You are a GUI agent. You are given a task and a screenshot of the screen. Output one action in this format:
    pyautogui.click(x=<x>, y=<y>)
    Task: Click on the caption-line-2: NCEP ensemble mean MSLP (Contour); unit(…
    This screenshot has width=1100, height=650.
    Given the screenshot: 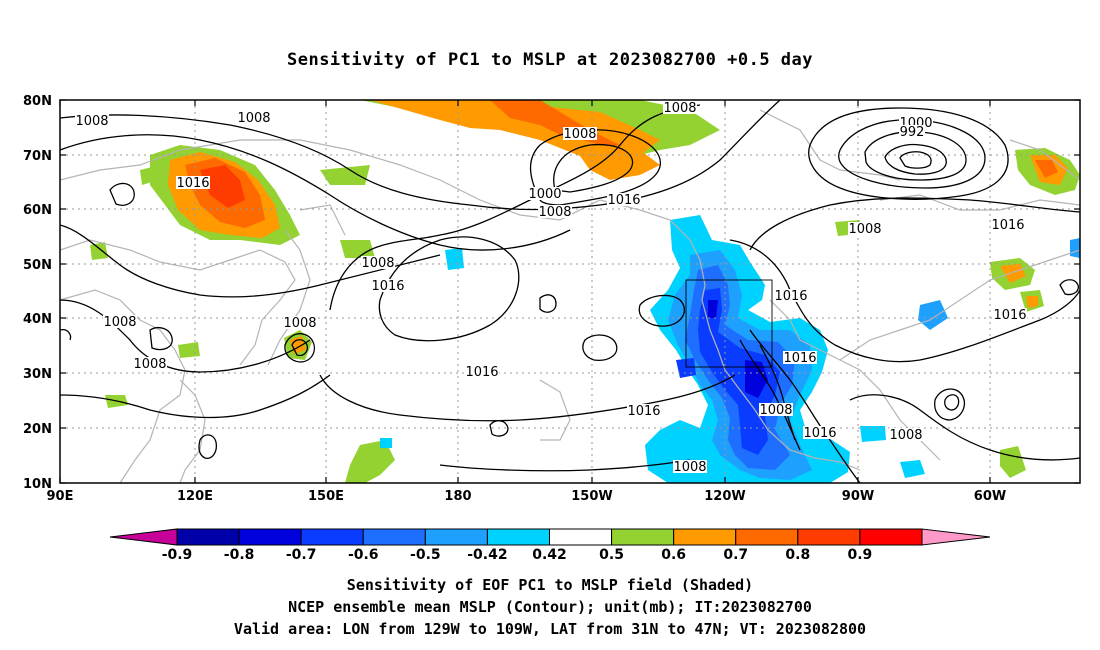 What is the action you would take?
    pyautogui.click(x=550, y=607)
    